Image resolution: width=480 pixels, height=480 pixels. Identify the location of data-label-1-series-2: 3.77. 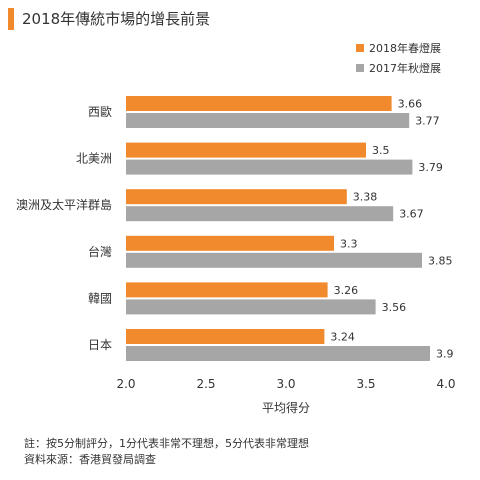
(427, 121).